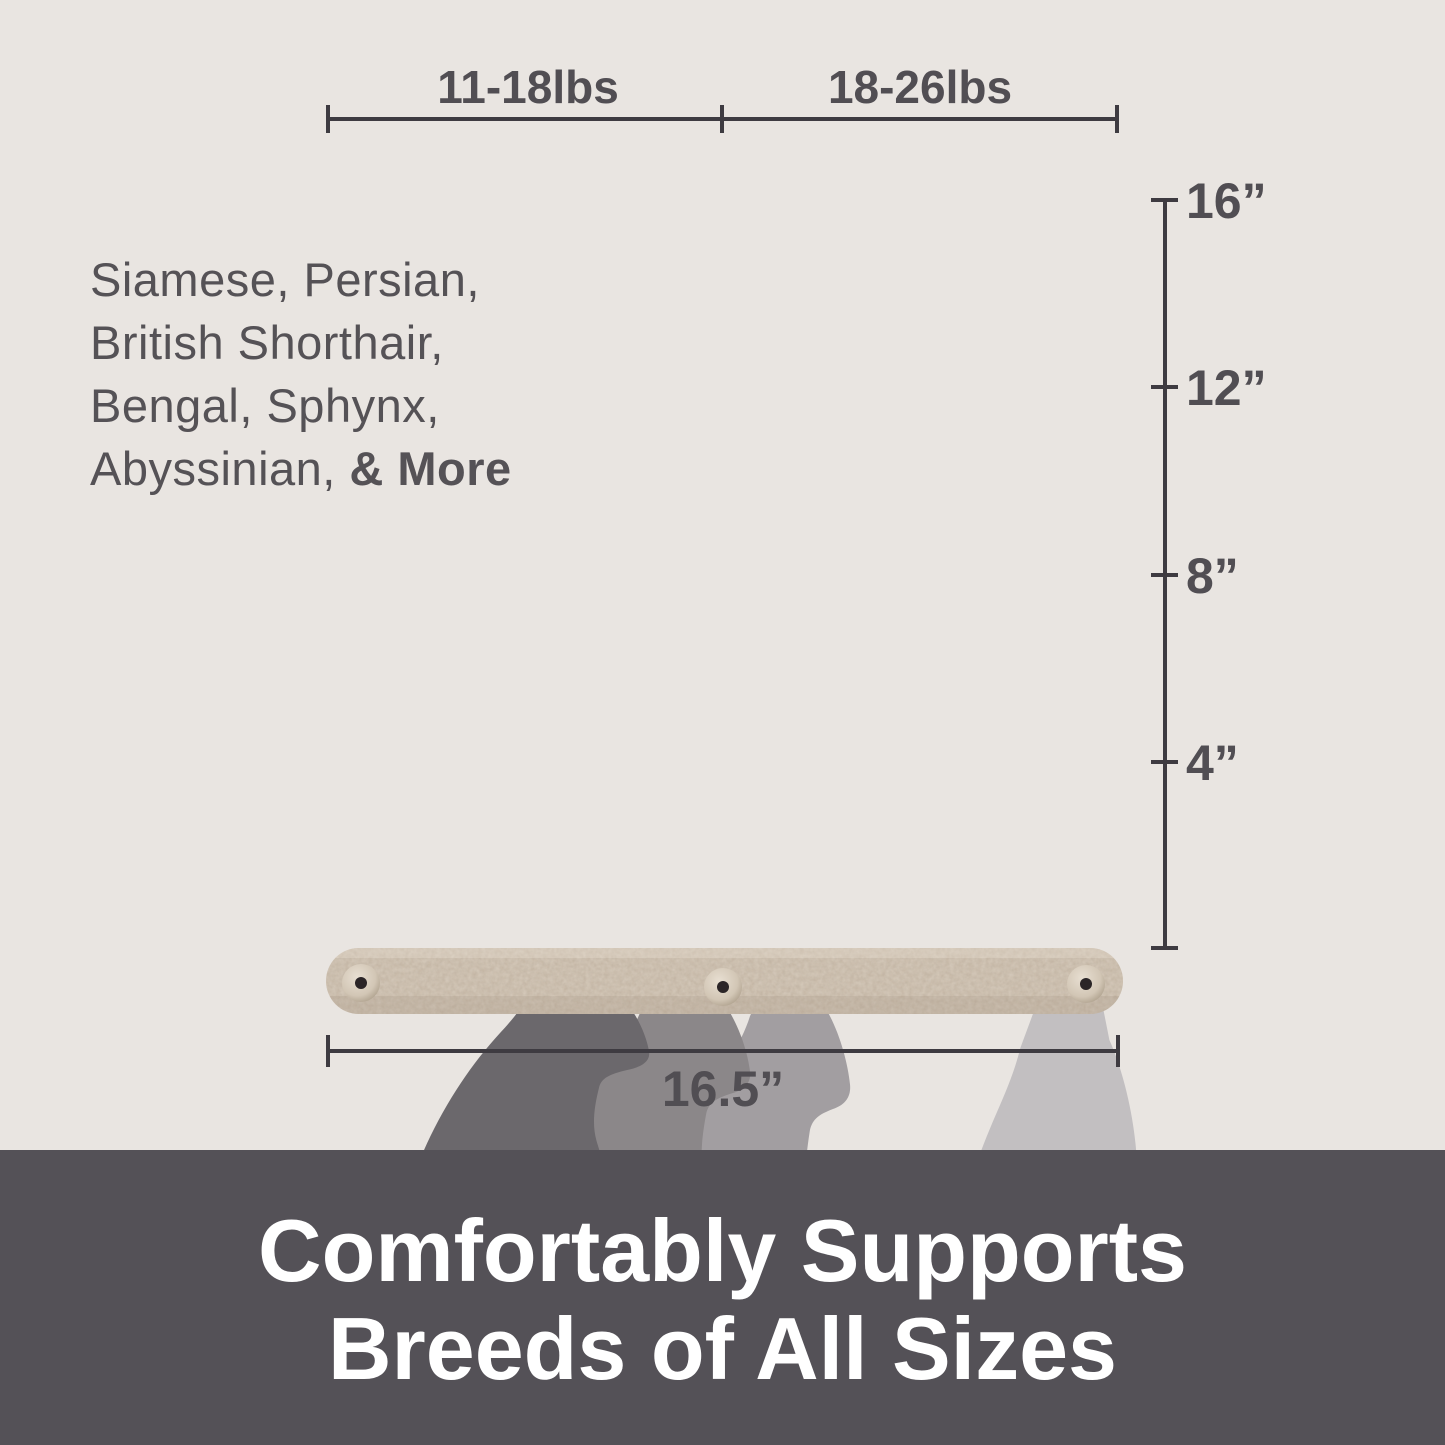  I want to click on breed-list-line: British Shorthair,, so click(267, 342).